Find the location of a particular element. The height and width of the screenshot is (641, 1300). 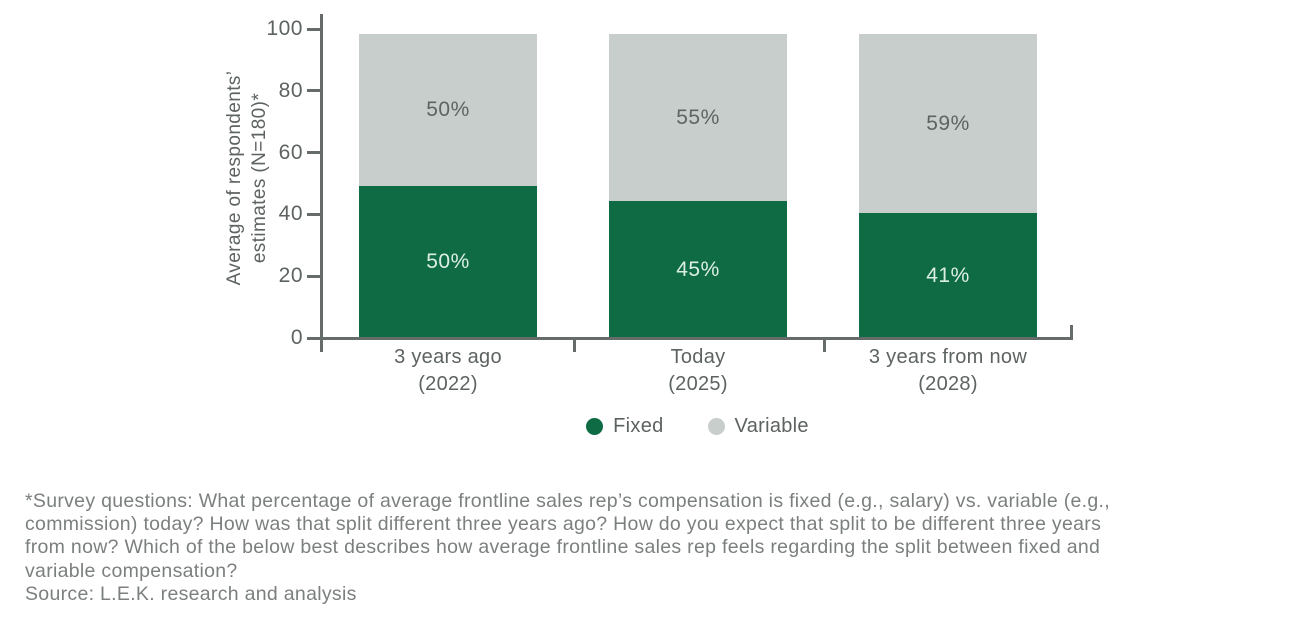

bar-value-label: 41% is located at coordinates (948, 275).